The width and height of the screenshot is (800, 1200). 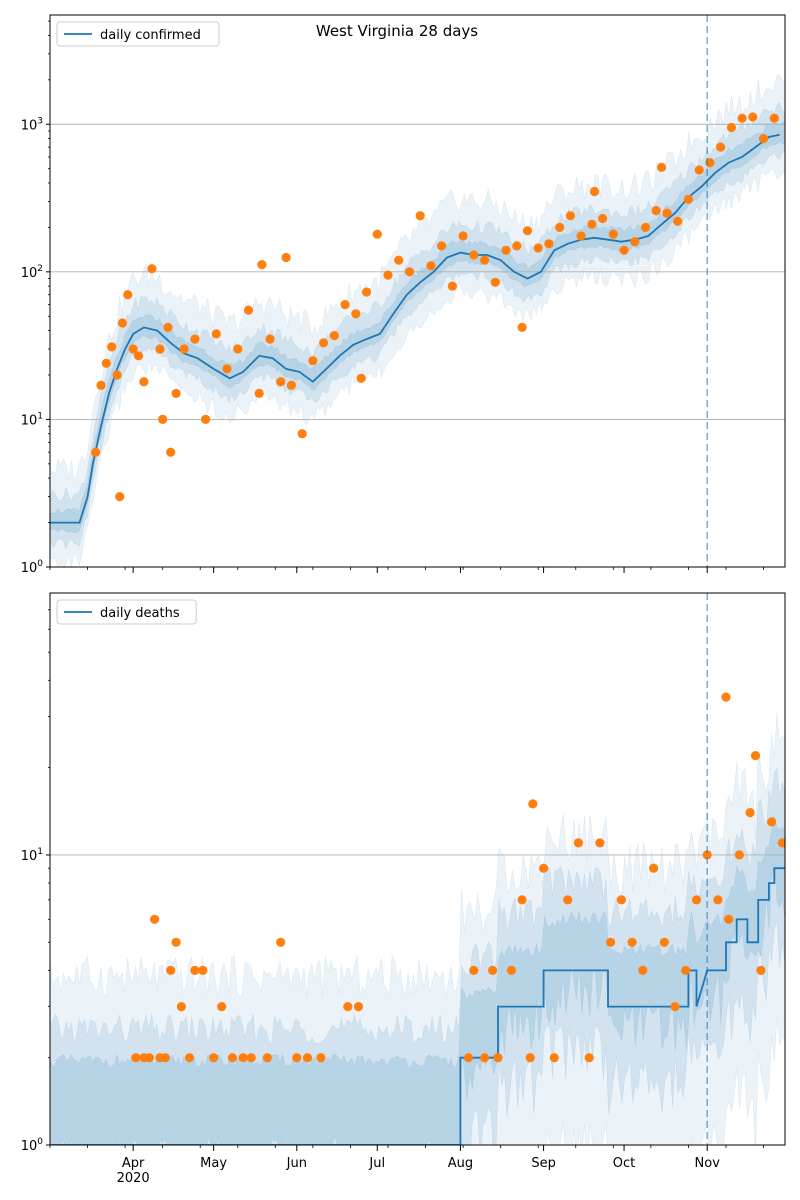 I want to click on confirmed-ytick-label: 10¹, so click(x=32, y=419).